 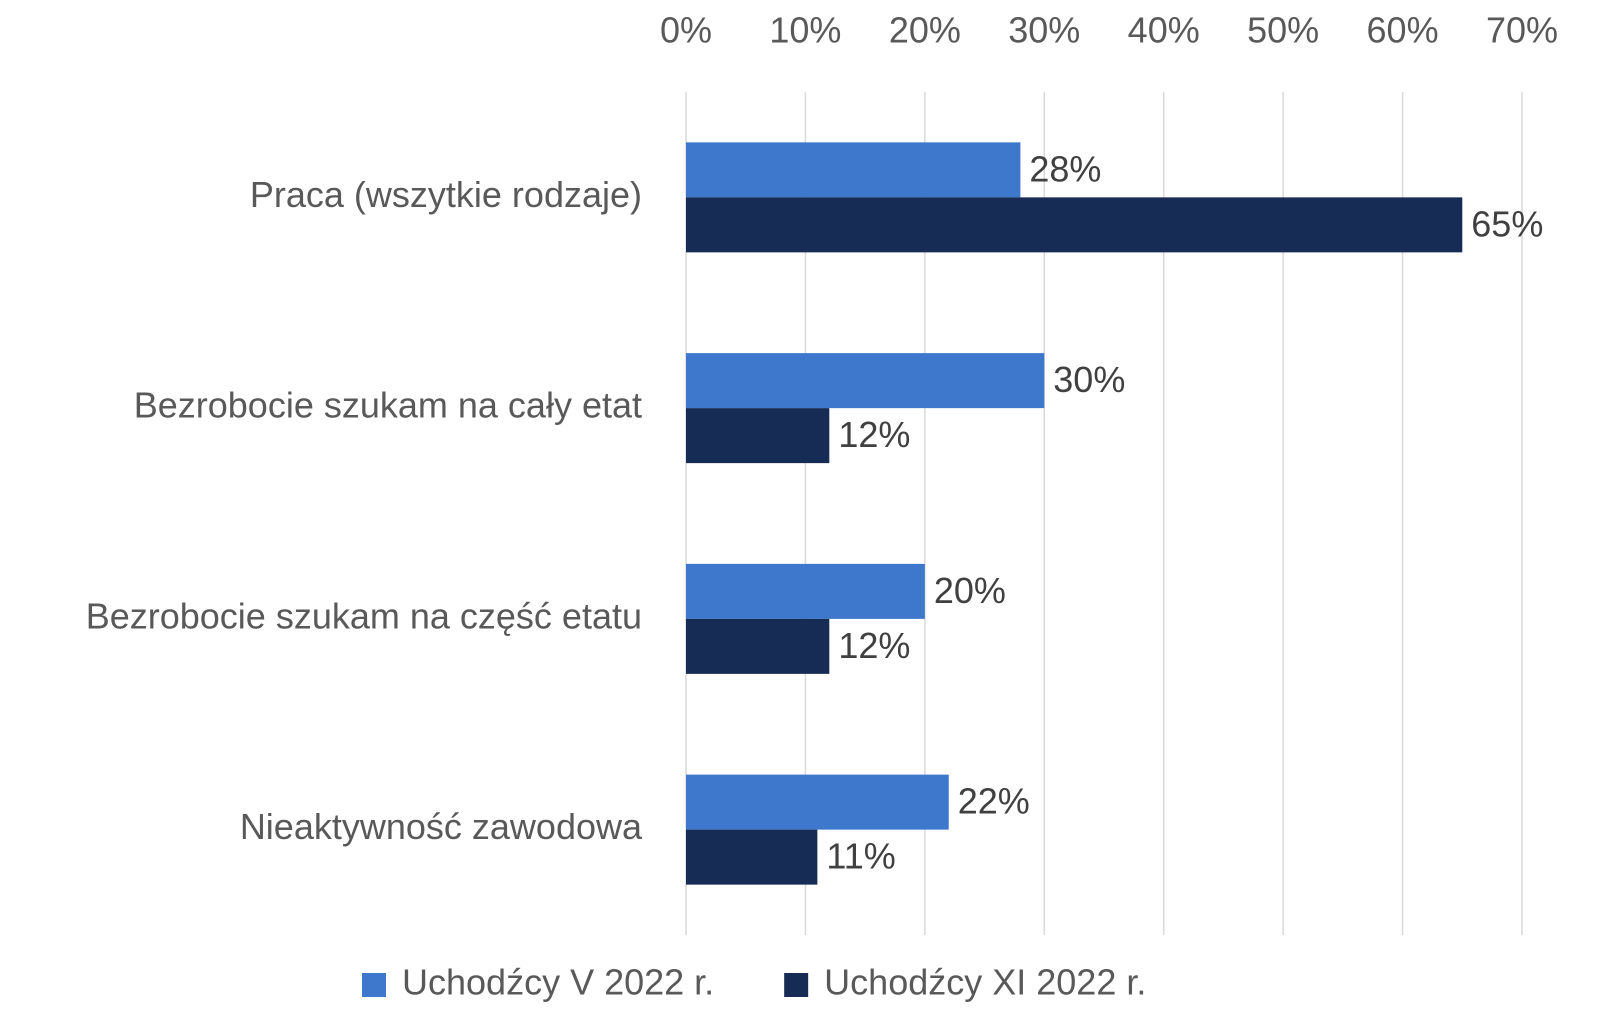 What do you see at coordinates (1403, 30) in the screenshot?
I see `x-tick-label: 60%` at bounding box center [1403, 30].